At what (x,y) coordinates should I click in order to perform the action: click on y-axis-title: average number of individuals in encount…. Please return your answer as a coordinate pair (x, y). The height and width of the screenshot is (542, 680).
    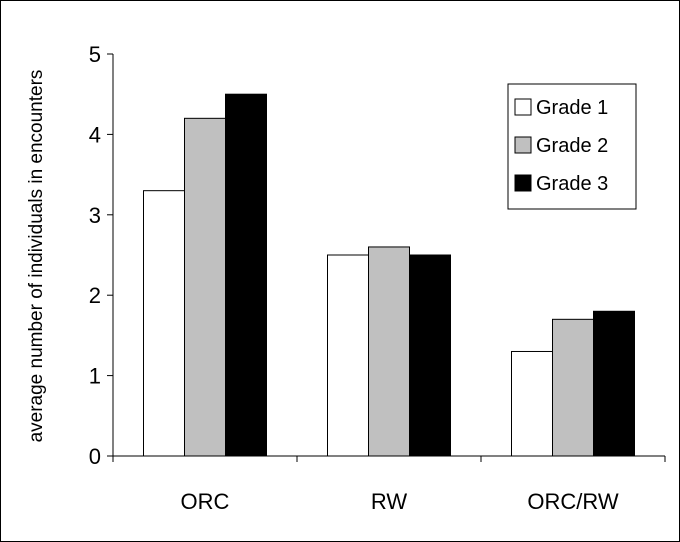
    Looking at the image, I should click on (36, 256).